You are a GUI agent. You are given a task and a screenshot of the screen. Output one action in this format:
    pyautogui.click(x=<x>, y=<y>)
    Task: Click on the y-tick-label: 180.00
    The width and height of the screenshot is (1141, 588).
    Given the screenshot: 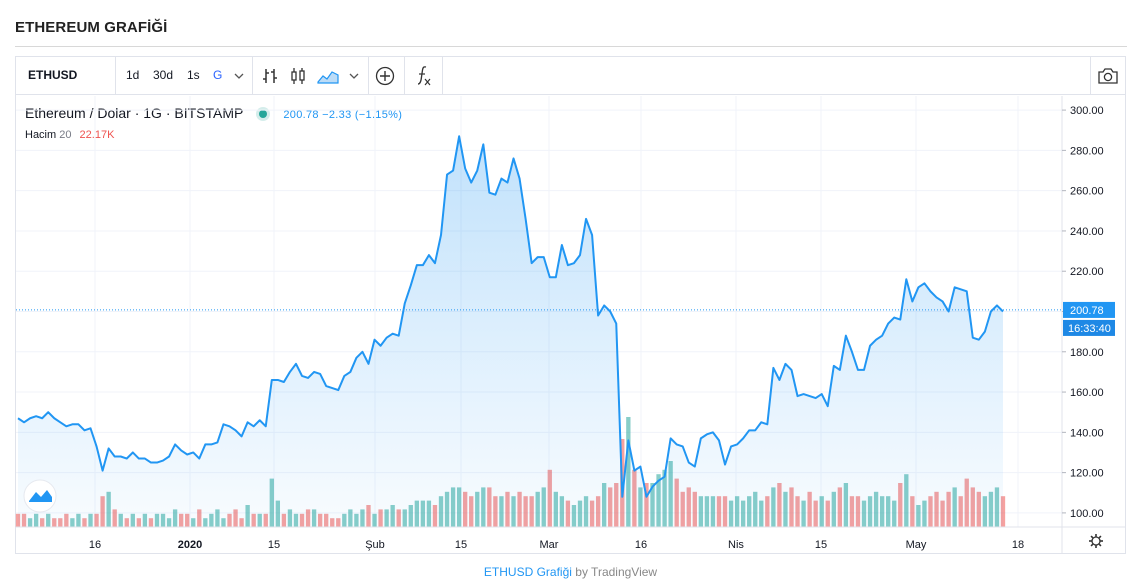 What is the action you would take?
    pyautogui.click(x=1087, y=353)
    